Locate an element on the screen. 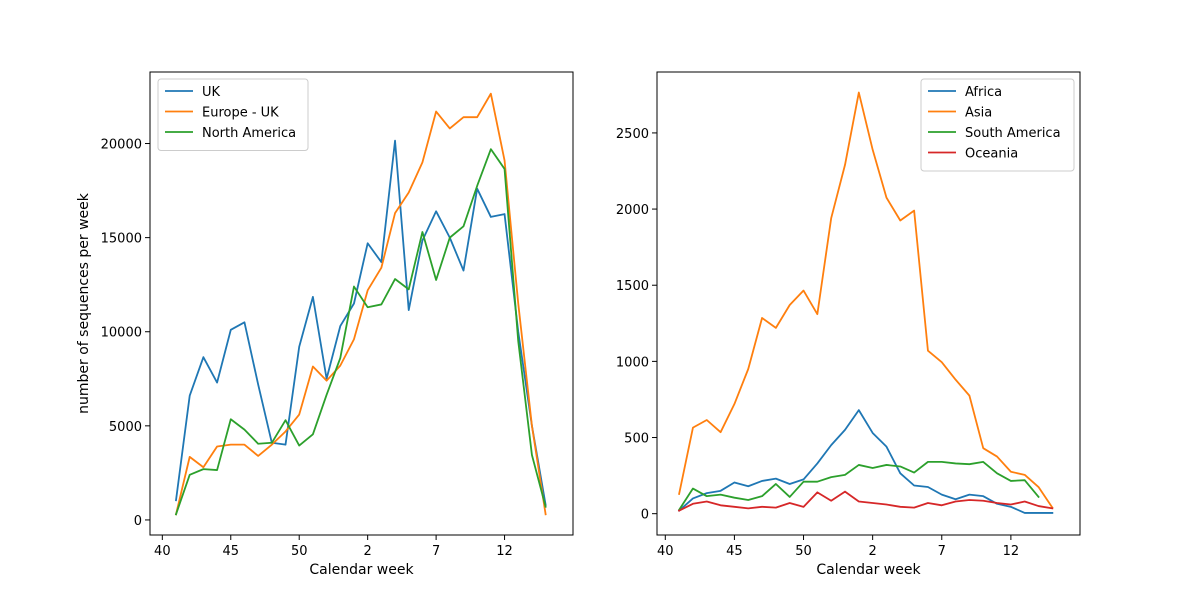  legend: UK Europe - UK North America is located at coordinates (233, 114).